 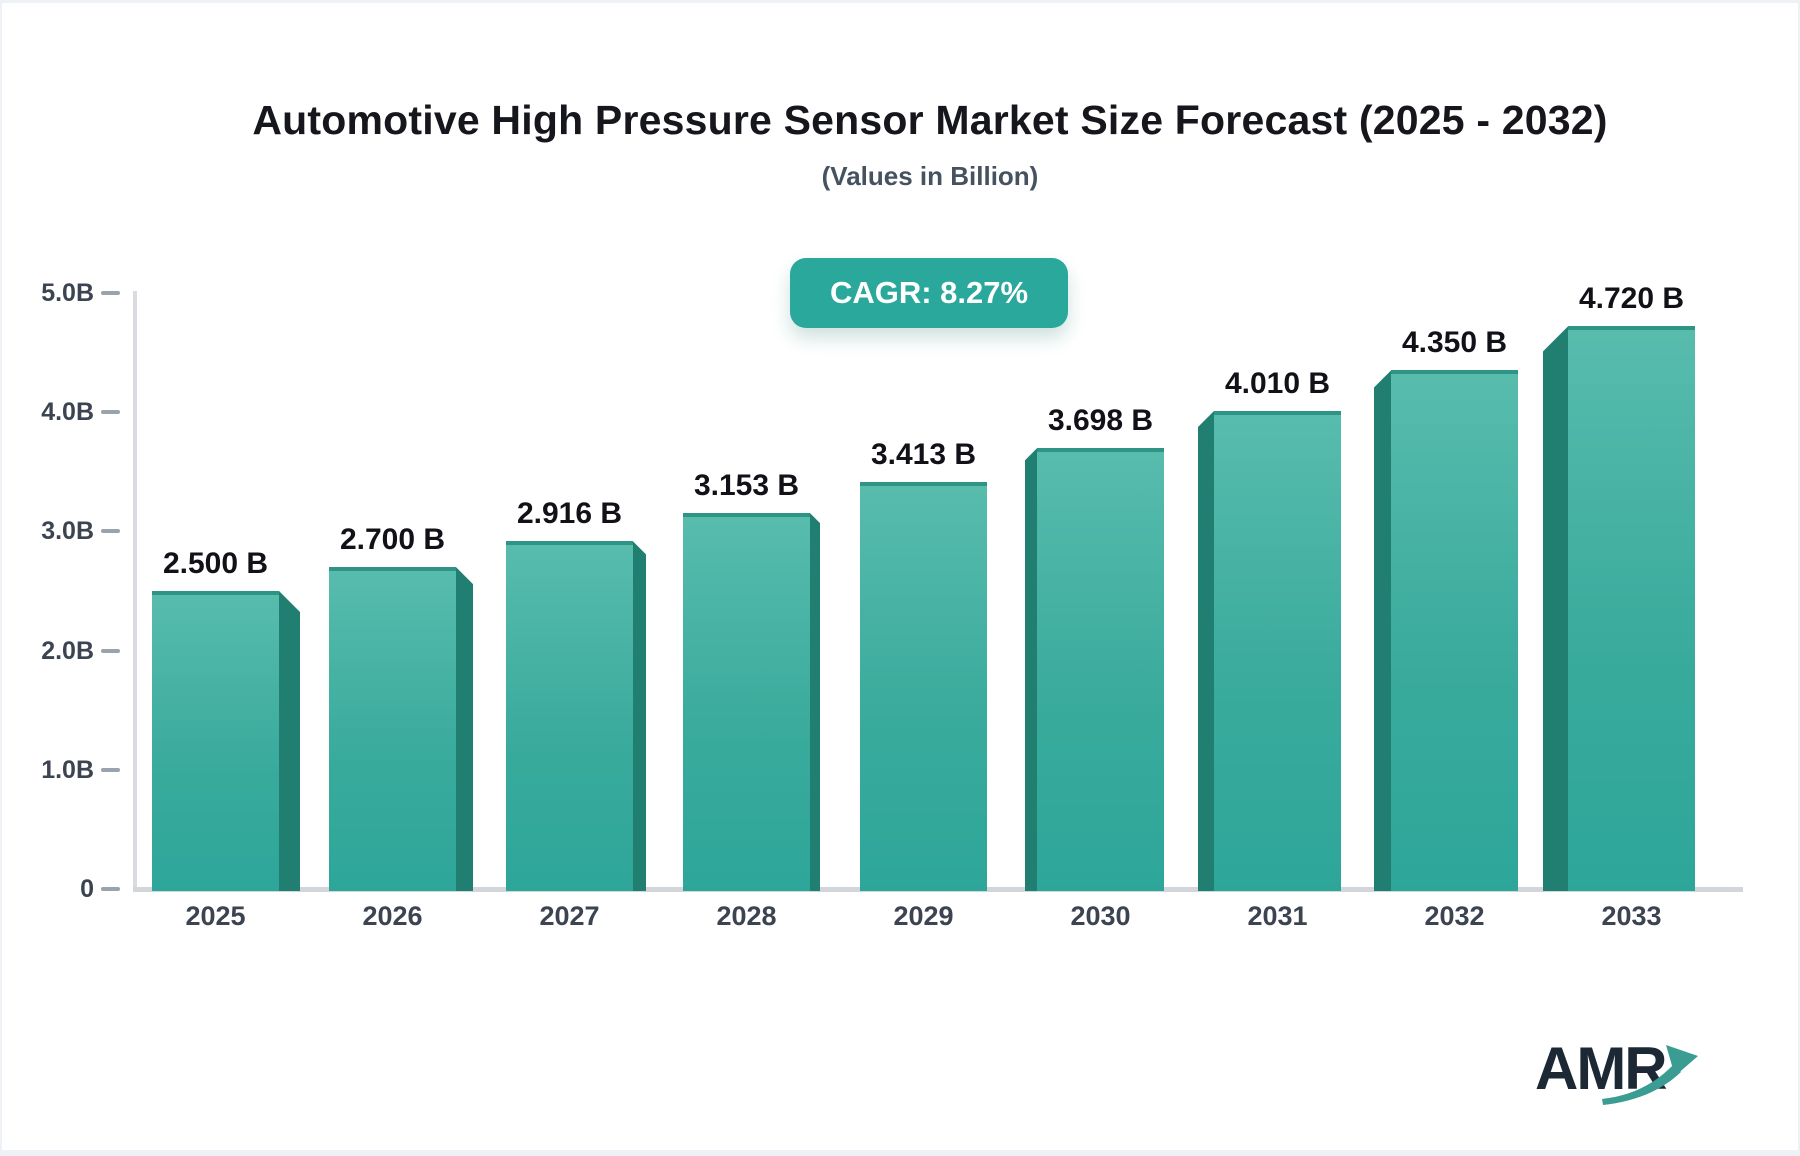 What do you see at coordinates (1454, 916) in the screenshot?
I see `x-axis-category-label: 2032` at bounding box center [1454, 916].